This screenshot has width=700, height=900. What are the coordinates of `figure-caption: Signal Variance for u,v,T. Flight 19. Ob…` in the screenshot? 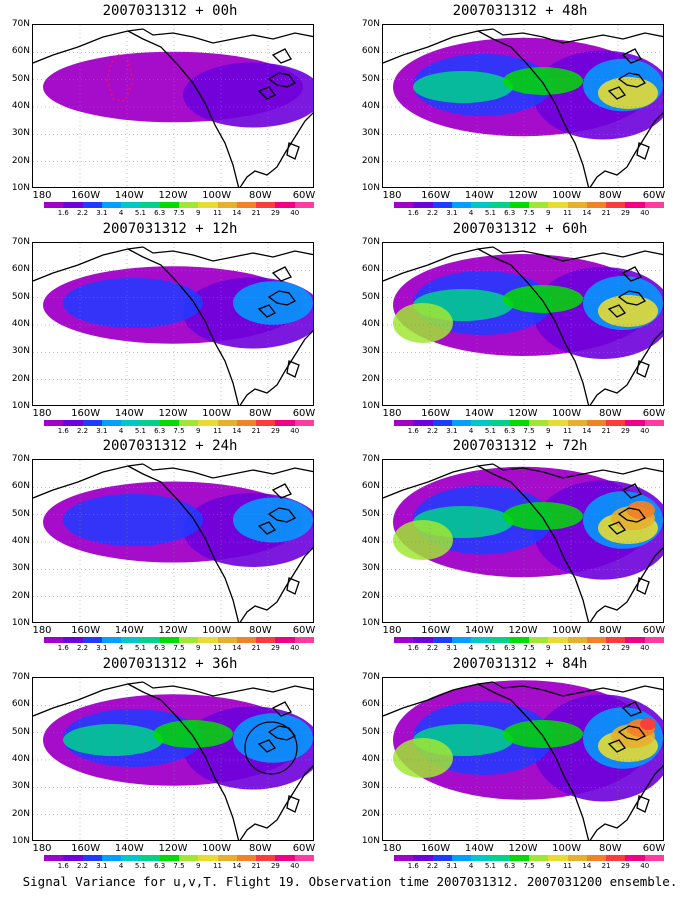 It's located at (350, 881).